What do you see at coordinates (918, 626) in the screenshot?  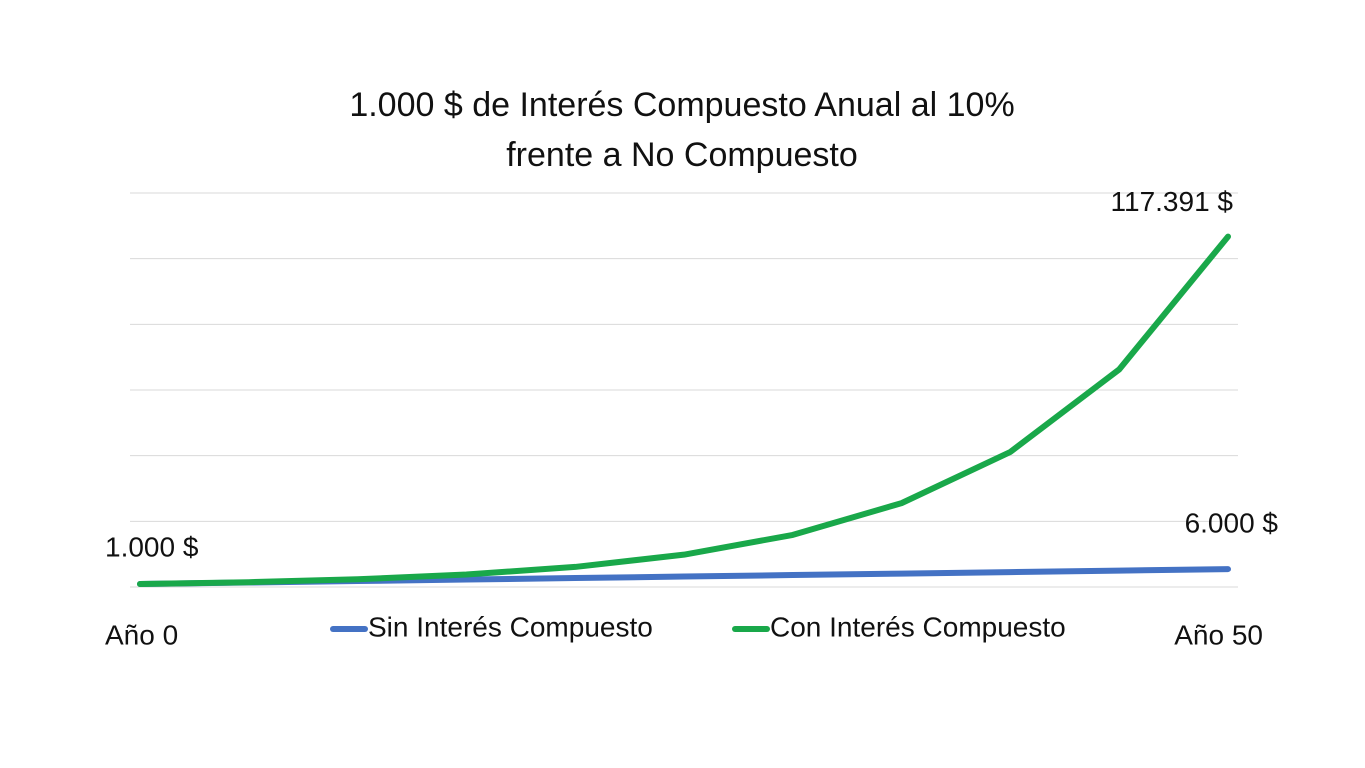 I see `legend-label: Con Interés Compuesto` at bounding box center [918, 626].